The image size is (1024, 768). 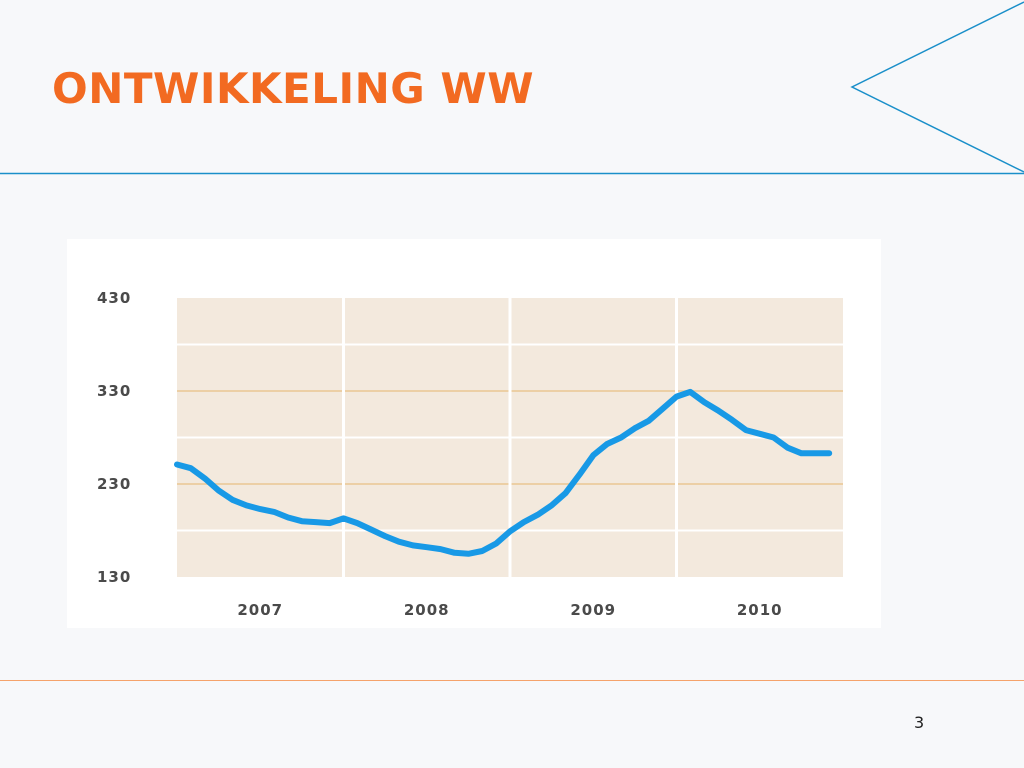 What do you see at coordinates (114, 484) in the screenshot?
I see `y-tick-label: 230` at bounding box center [114, 484].